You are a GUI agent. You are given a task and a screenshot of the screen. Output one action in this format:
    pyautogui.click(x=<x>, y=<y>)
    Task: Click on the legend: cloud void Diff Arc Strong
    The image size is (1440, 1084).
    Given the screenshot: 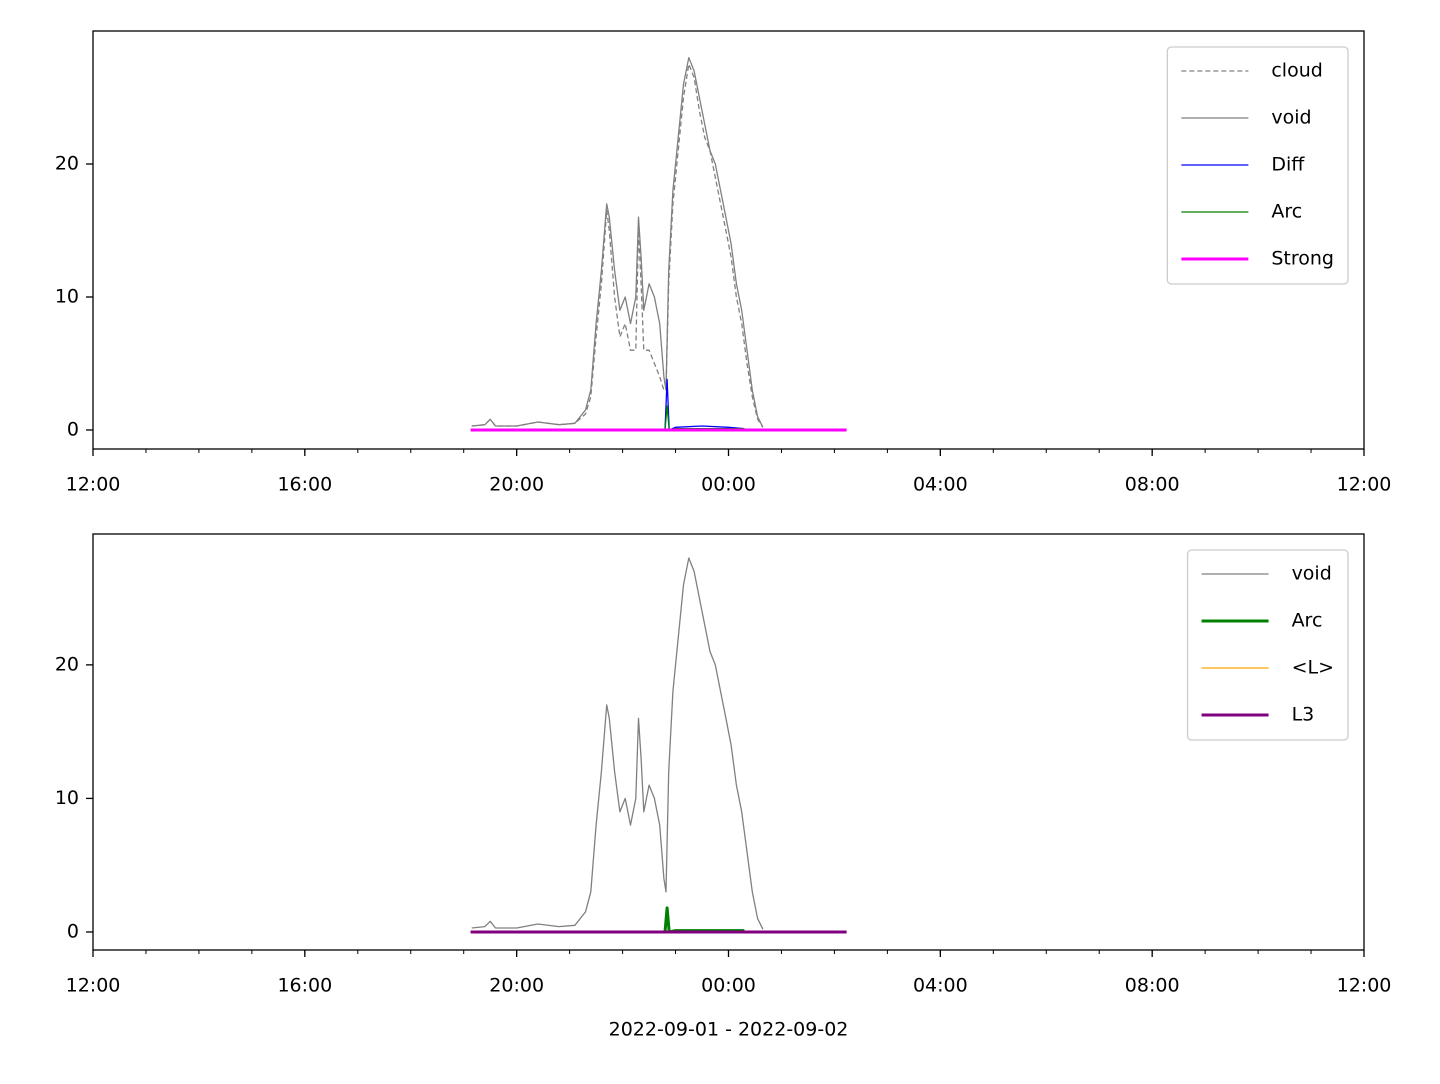 What is the action you would take?
    pyautogui.click(x=1257, y=165)
    